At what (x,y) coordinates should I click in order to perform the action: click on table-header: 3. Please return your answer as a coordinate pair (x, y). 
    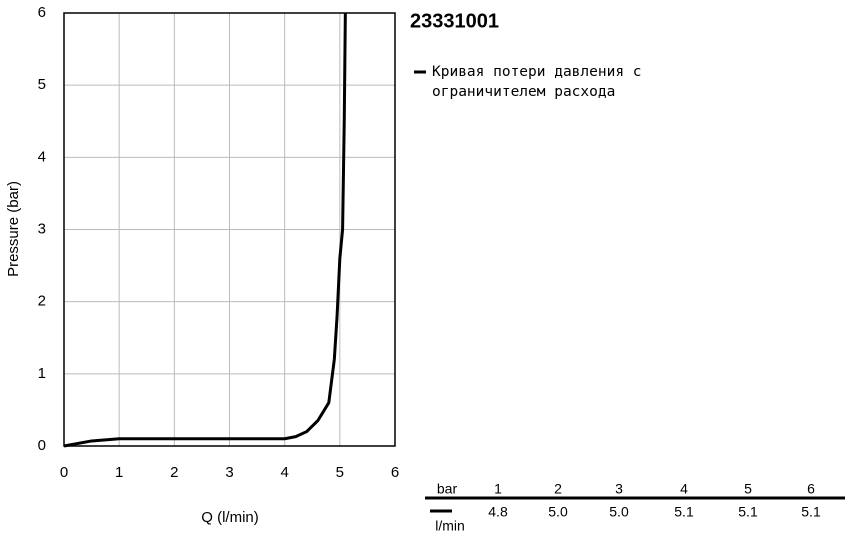
    Looking at the image, I should click on (619, 489).